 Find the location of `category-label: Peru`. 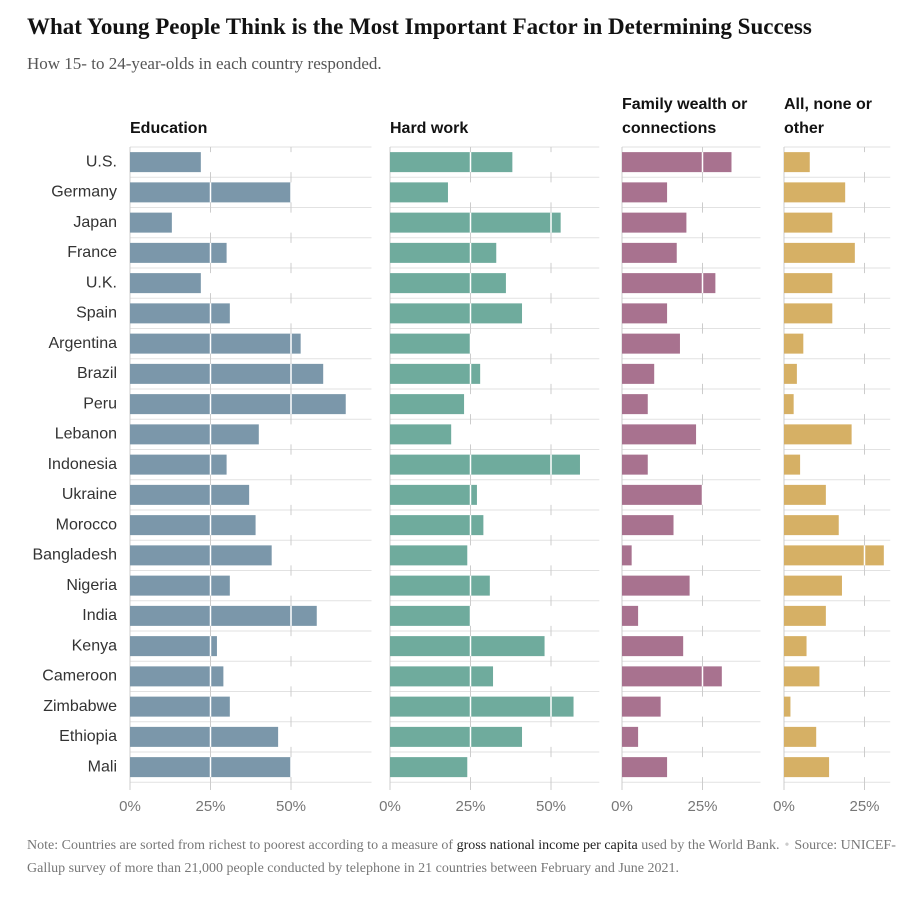

category-label: Peru is located at coordinates (100, 403).